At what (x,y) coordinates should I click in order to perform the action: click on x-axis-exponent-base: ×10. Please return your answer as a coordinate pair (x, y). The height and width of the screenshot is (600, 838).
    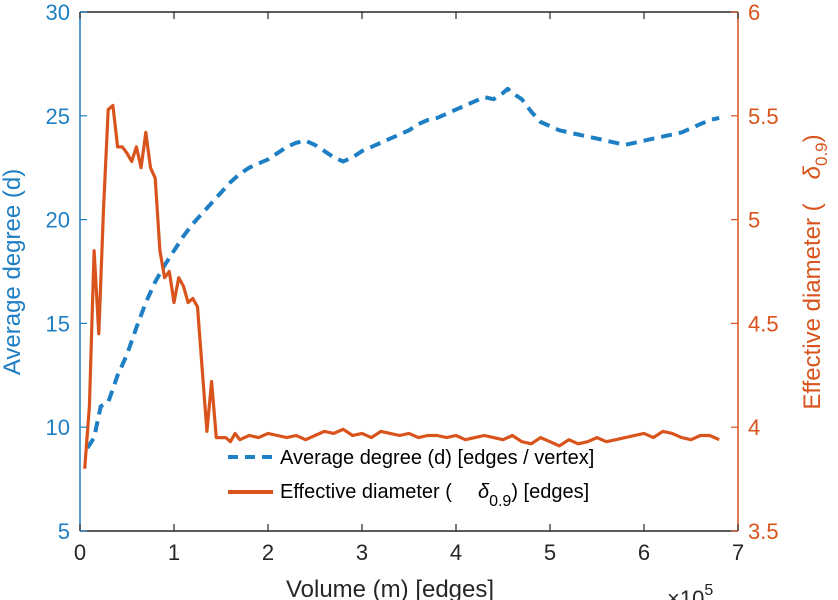
    Looking at the image, I should click on (685, 593).